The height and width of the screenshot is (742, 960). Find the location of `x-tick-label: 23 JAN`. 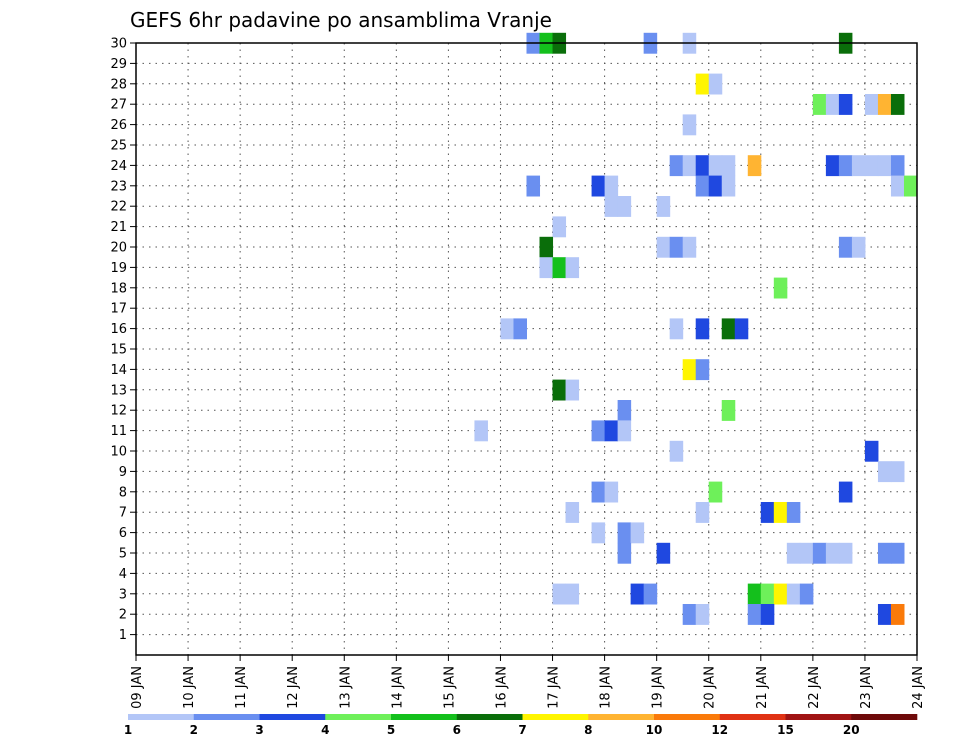

x-tick-label: 23 JAN is located at coordinates (866, 687).